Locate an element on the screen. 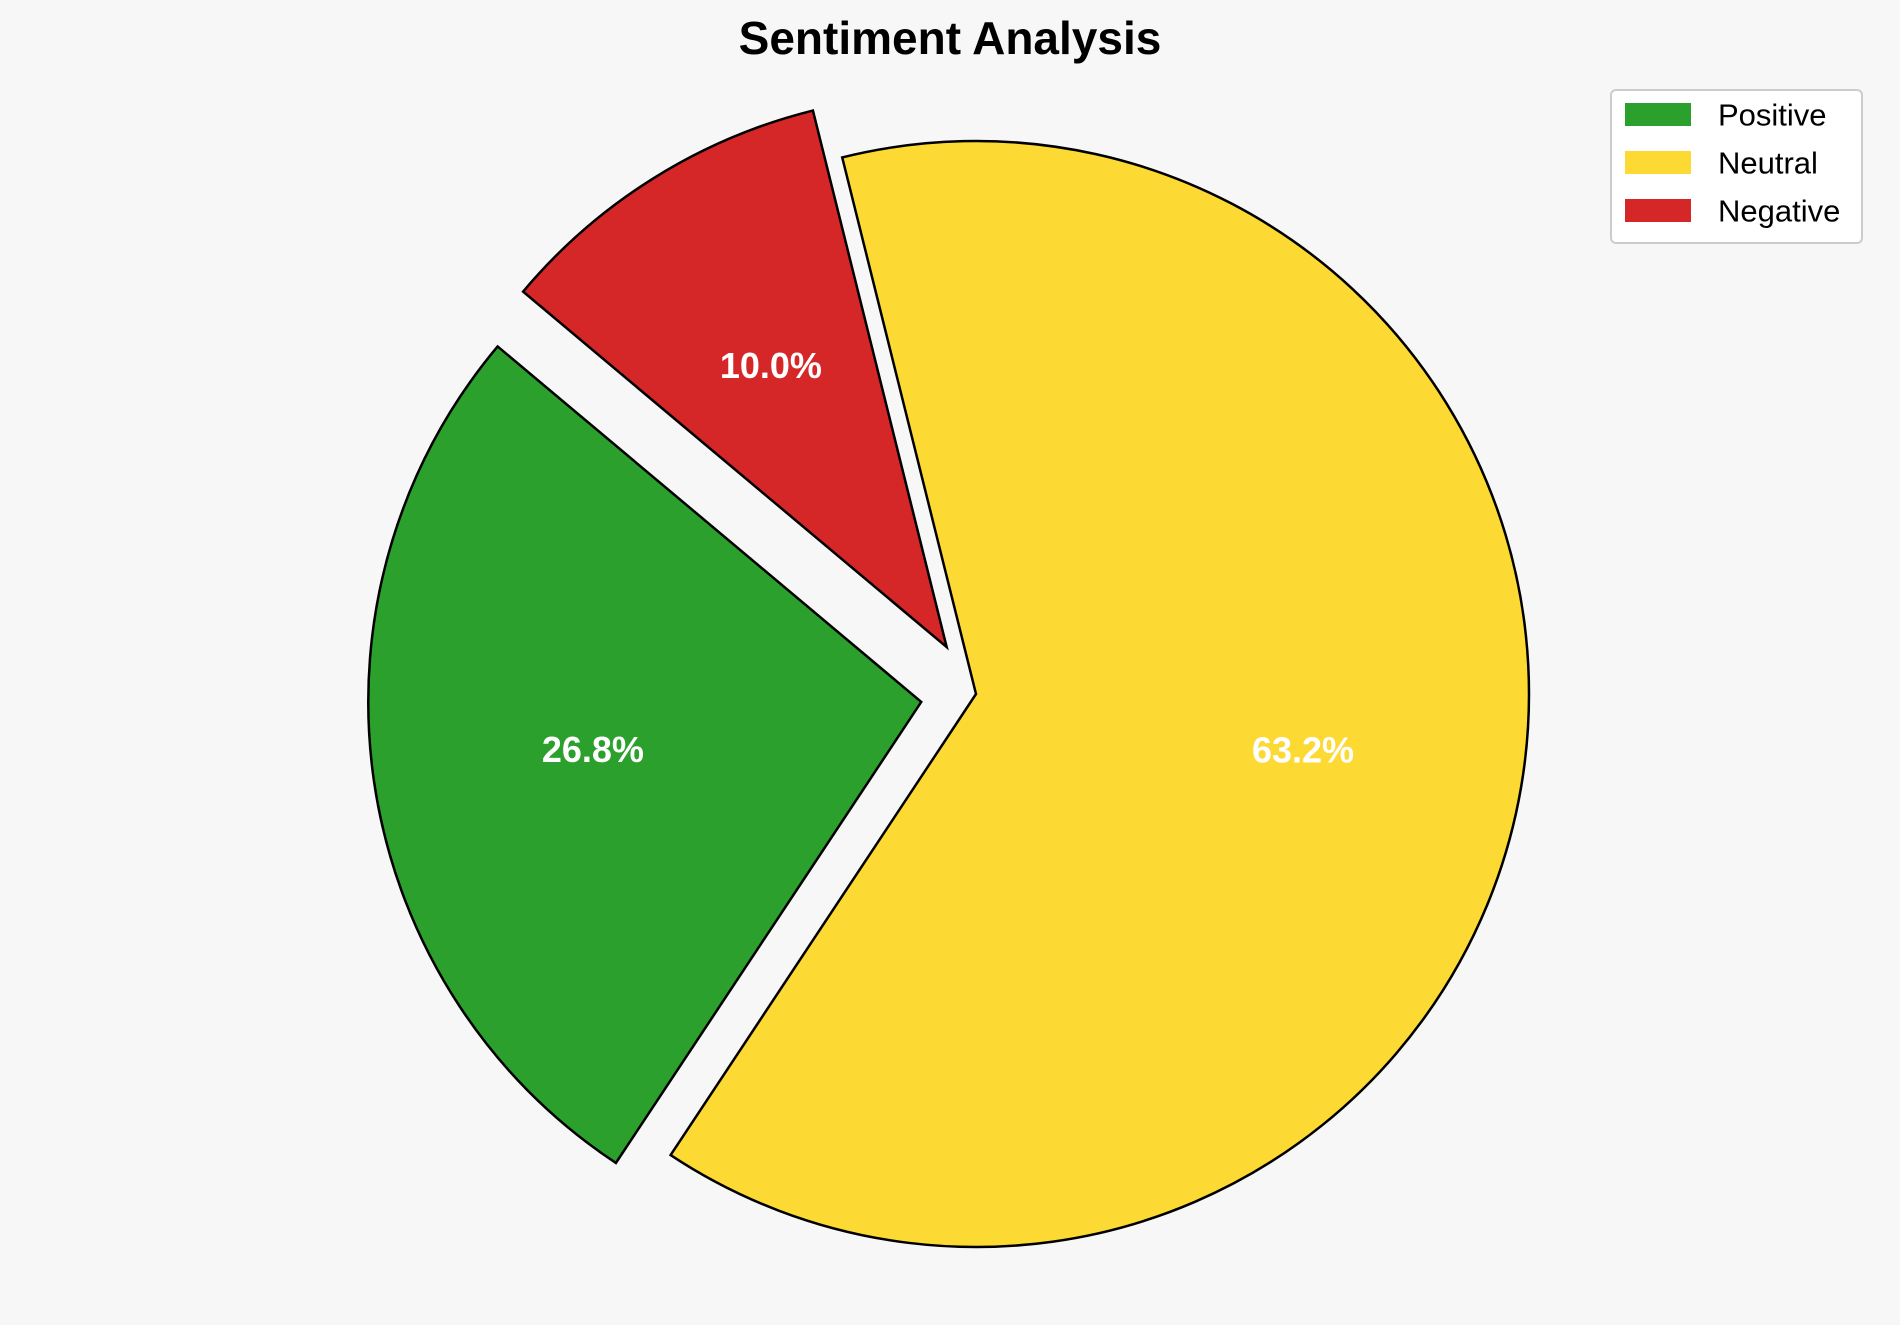 The height and width of the screenshot is (1325, 1900). legend-swatch-neutral is located at coordinates (1658, 162).